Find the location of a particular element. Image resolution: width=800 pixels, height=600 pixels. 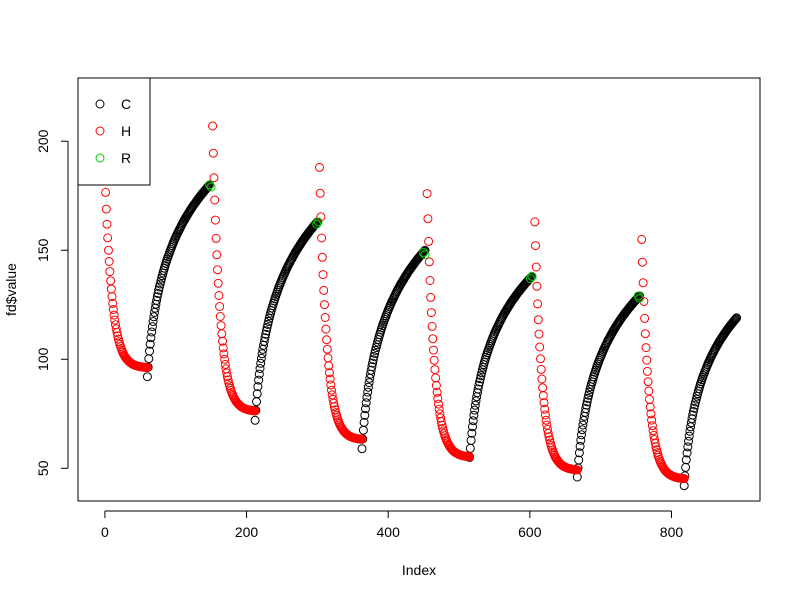

x-tick-label: 800 is located at coordinates (672, 532).